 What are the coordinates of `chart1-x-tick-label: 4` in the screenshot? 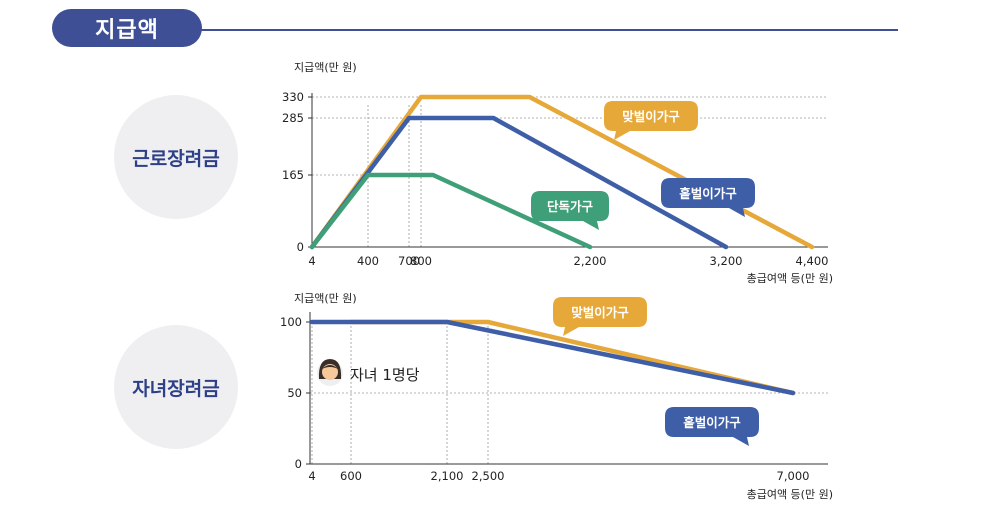 It's located at (311, 261).